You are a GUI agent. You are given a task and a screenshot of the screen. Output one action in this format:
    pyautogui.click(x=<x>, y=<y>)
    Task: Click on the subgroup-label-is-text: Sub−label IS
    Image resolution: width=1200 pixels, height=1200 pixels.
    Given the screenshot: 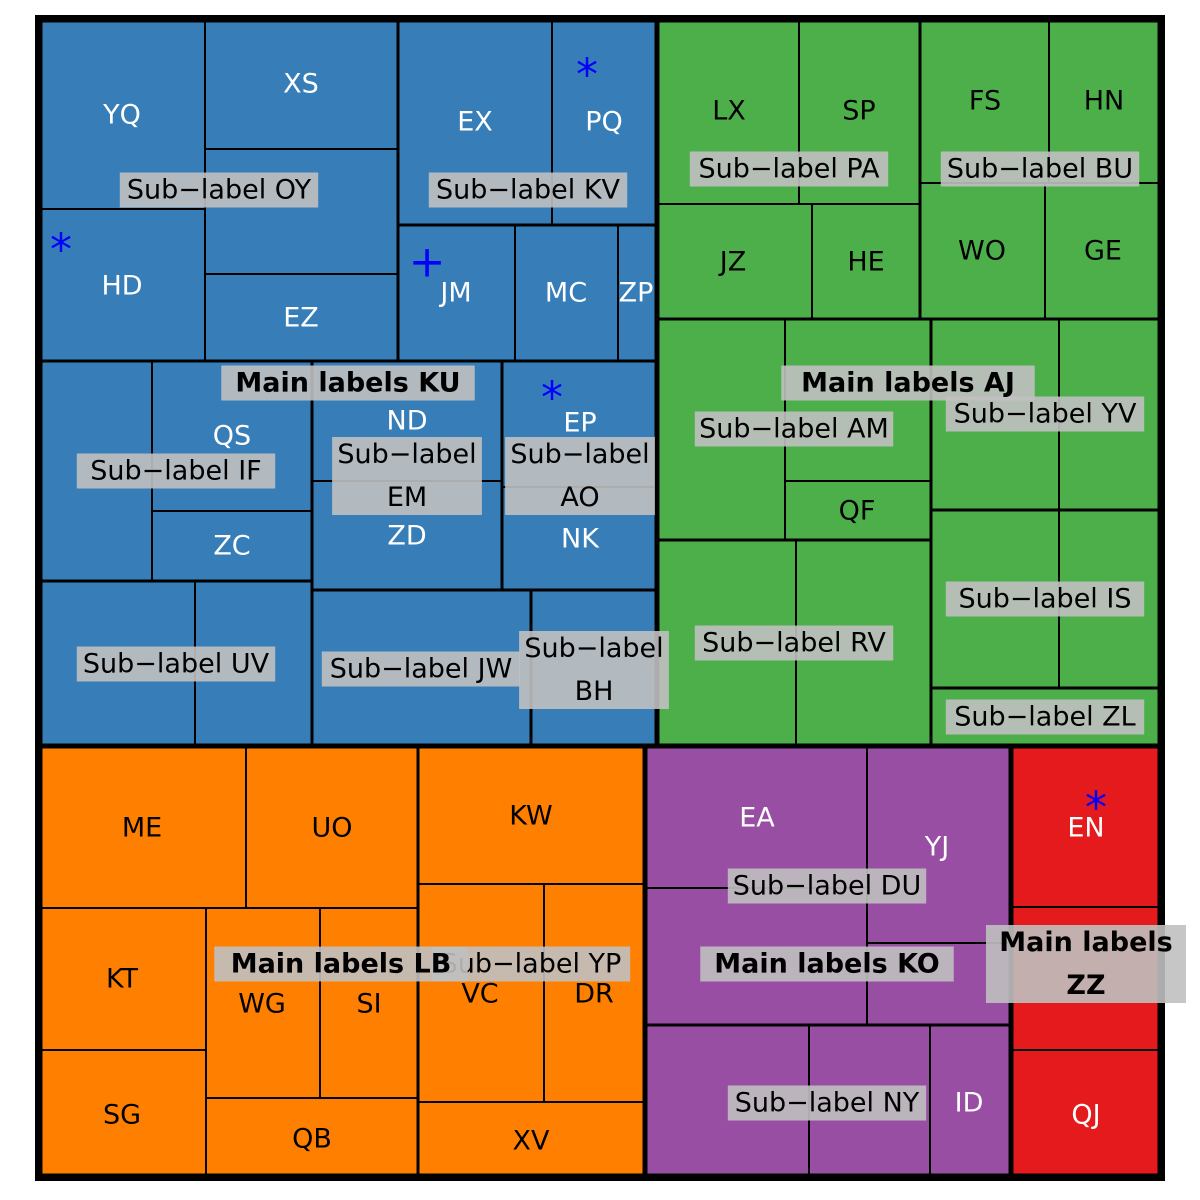 What is the action you would take?
    pyautogui.click(x=1045, y=599)
    